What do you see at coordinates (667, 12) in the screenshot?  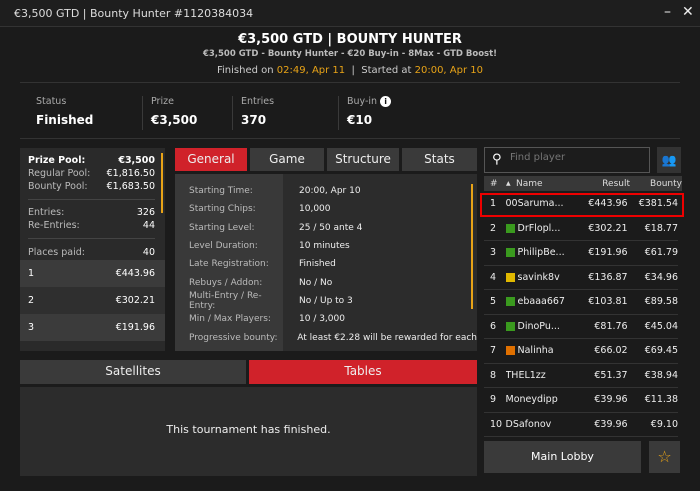 I see `minimize-button: –` at bounding box center [667, 12].